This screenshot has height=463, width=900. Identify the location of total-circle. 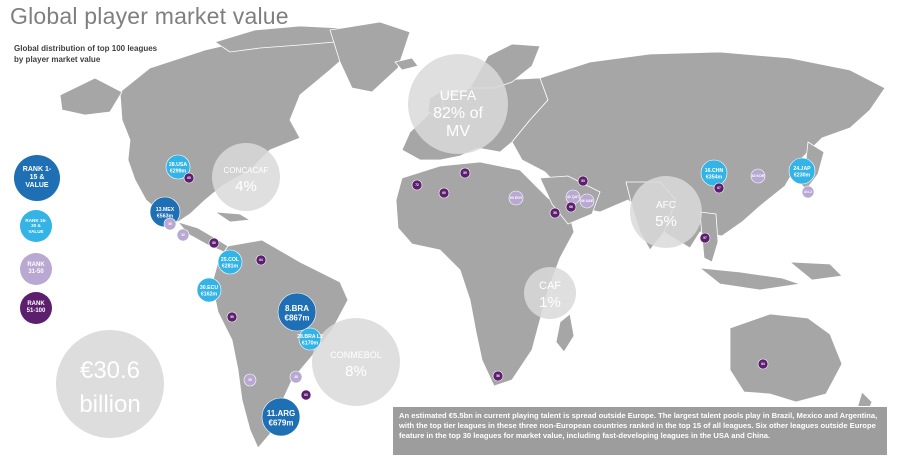
(110, 384).